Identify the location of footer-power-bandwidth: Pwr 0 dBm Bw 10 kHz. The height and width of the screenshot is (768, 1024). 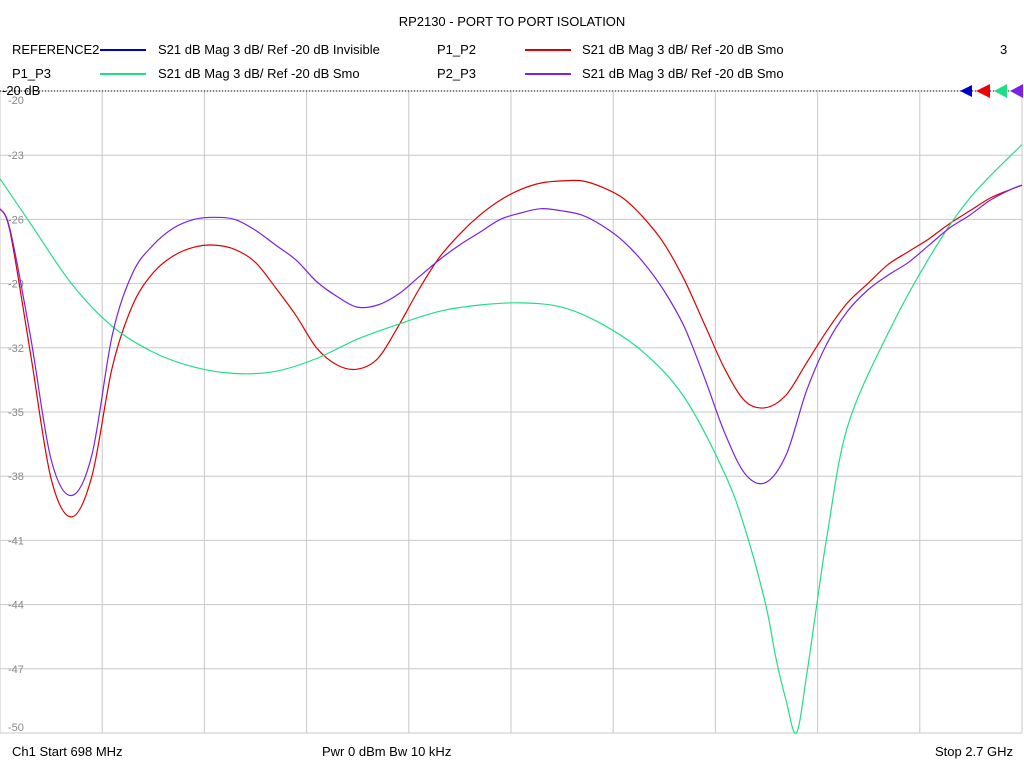
(387, 751).